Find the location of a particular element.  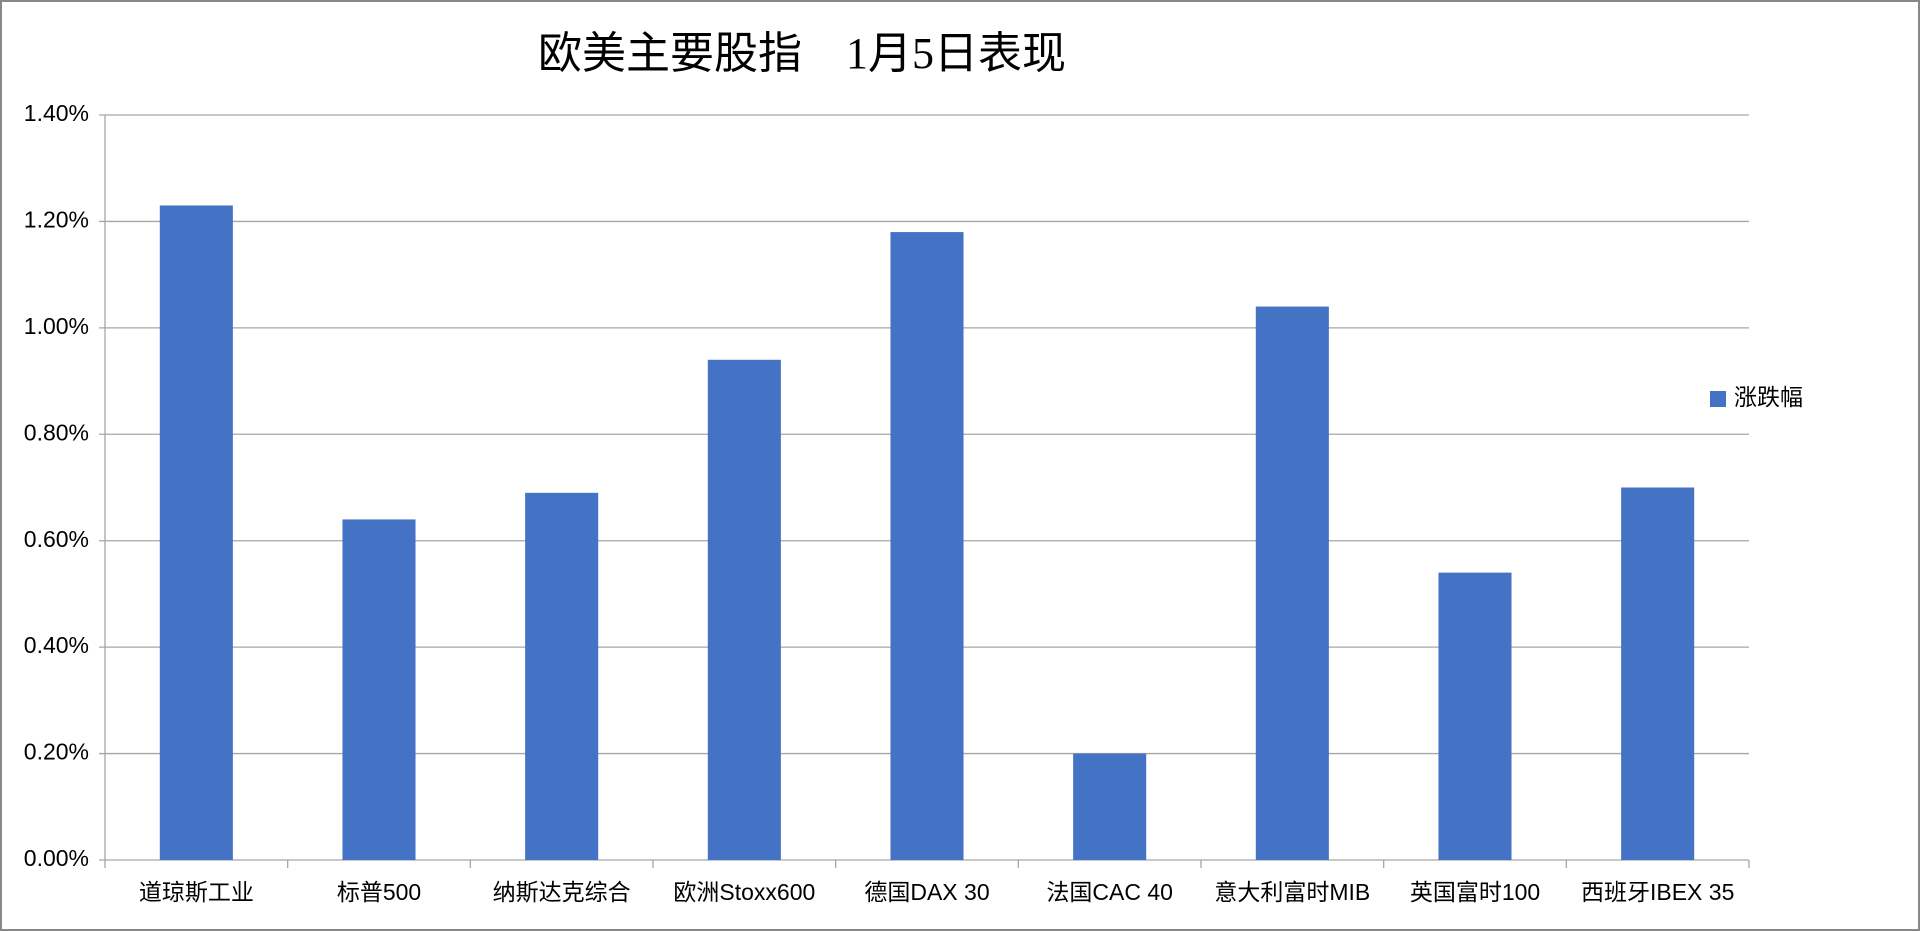

x-tick-label: 法国CAC 40 is located at coordinates (1109, 892).